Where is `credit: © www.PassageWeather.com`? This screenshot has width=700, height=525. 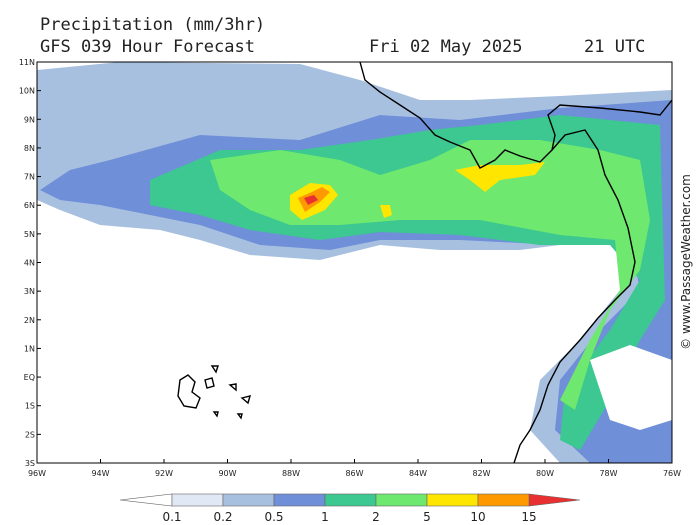
credit: © www.PassageWeather.com is located at coordinates (686, 262).